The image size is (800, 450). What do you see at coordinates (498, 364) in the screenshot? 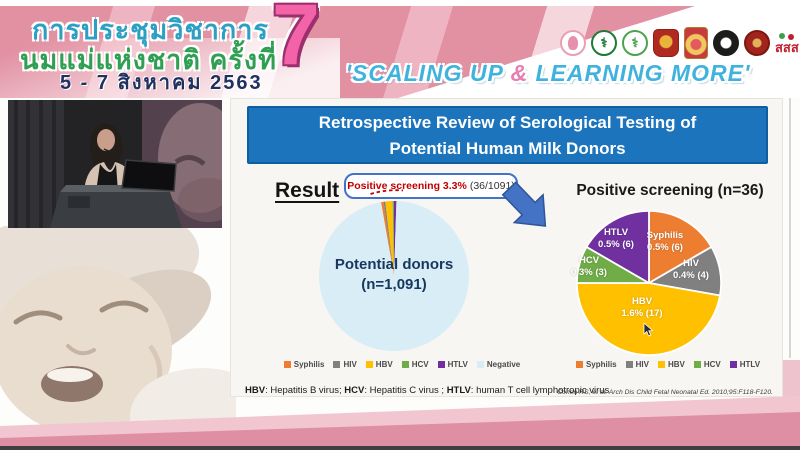
I see `legend-item: Negative` at bounding box center [498, 364].